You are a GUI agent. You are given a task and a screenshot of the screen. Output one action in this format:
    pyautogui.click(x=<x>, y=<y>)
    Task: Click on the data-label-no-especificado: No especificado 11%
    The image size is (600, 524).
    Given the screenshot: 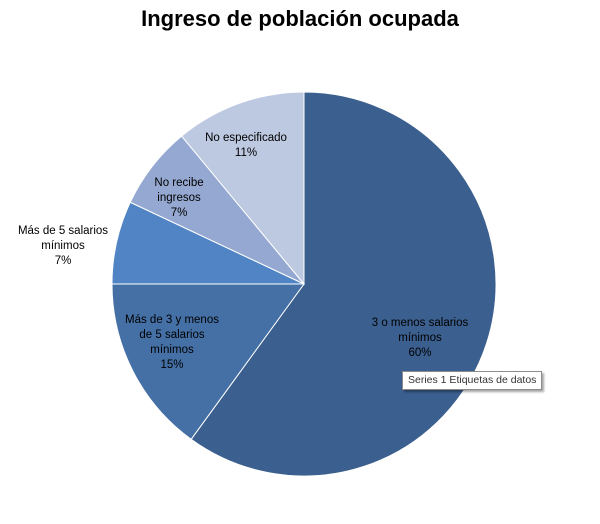 What is the action you would take?
    pyautogui.click(x=246, y=145)
    